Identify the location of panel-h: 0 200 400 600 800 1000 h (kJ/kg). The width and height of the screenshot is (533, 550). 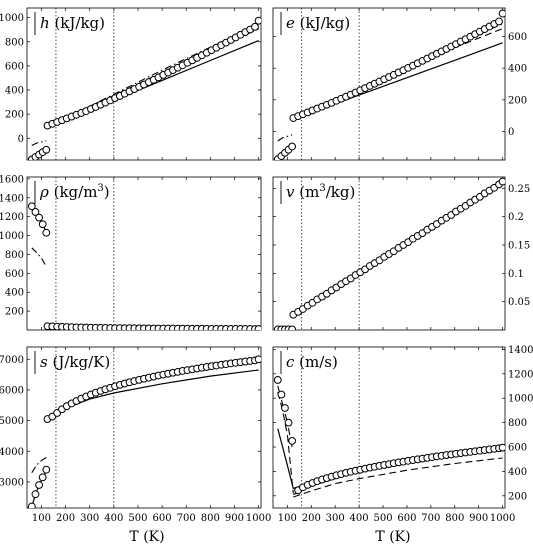
(131, 84).